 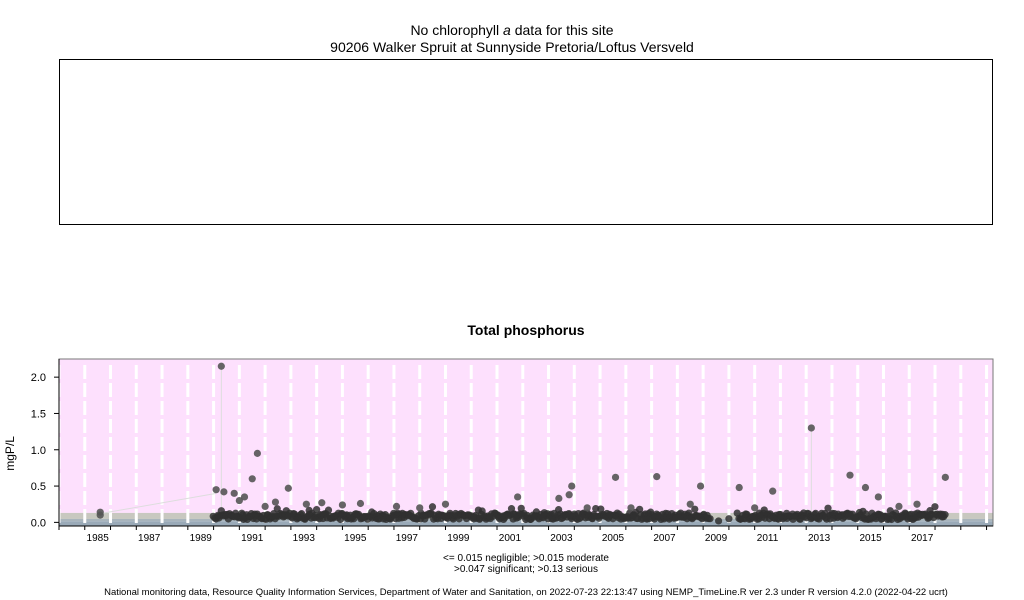 I want to click on legend-line-1: <= 0.015 negligible; >0.015 moderate, so click(x=526, y=558).